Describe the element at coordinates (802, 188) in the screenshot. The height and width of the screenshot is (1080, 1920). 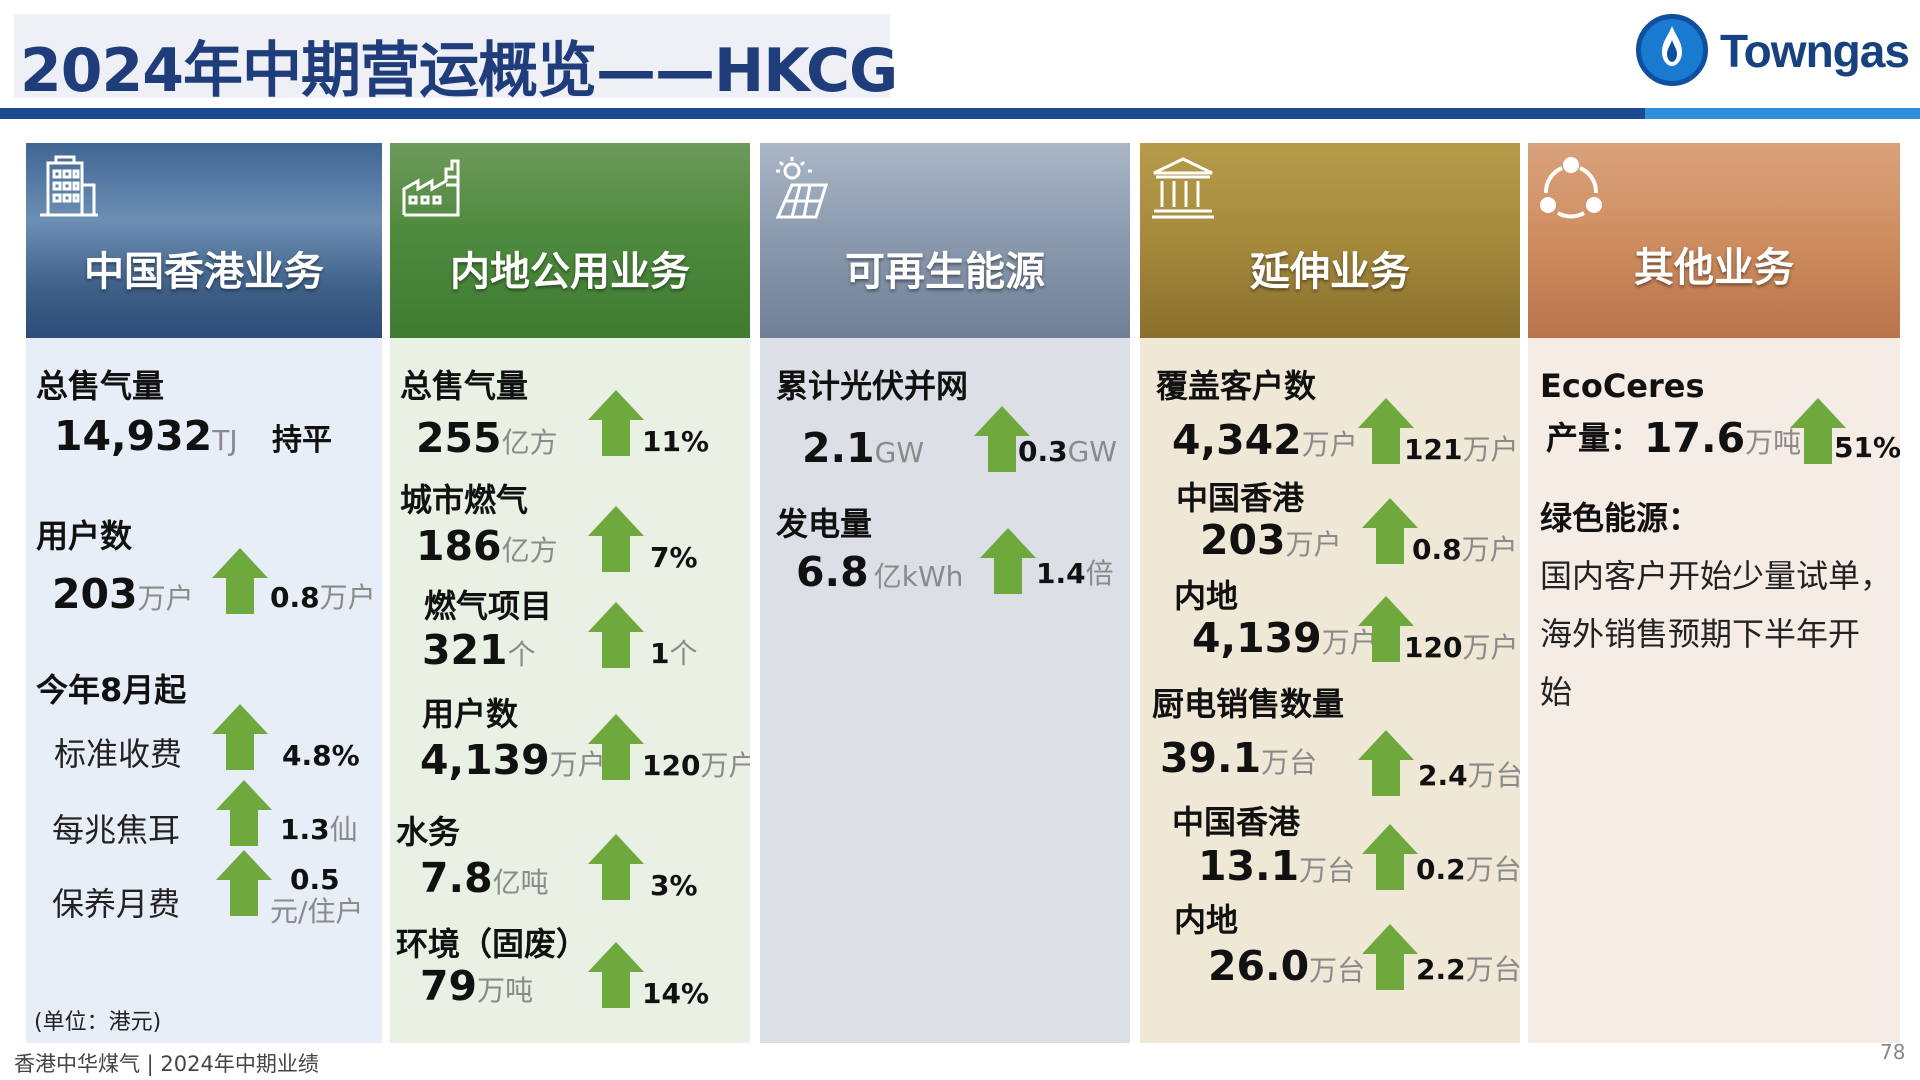
I see `solar-panel-icon` at that location.